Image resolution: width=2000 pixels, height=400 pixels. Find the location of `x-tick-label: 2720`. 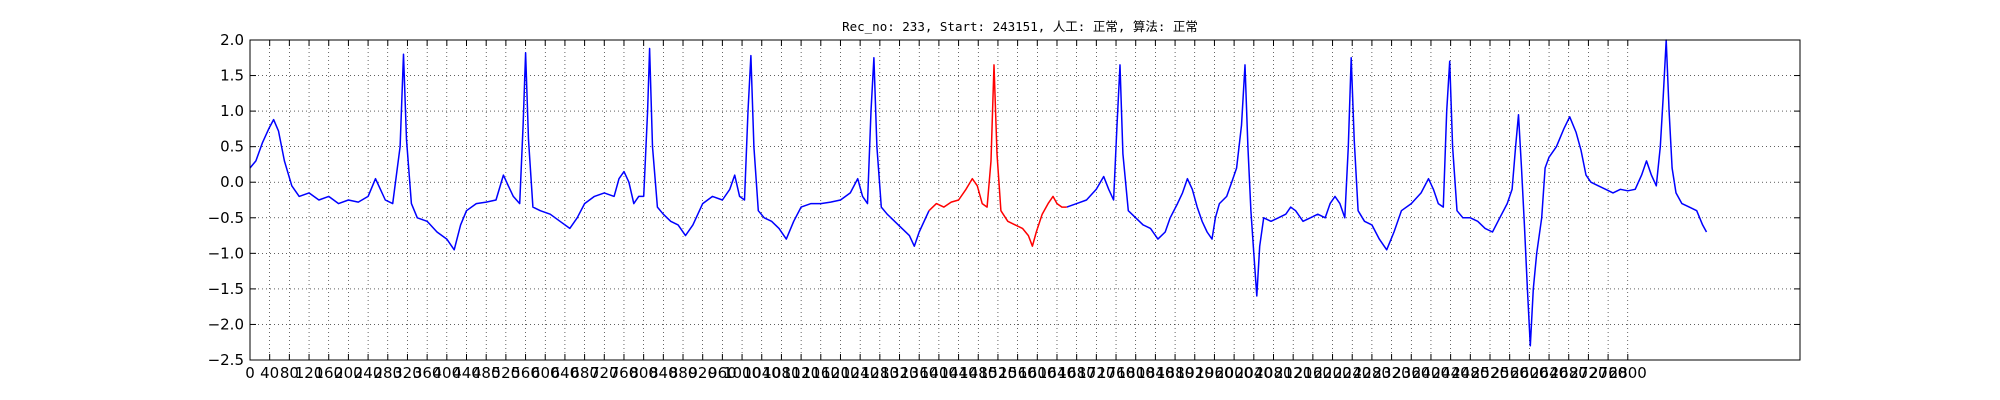

x-tick-label: 2720 is located at coordinates (1588, 373).